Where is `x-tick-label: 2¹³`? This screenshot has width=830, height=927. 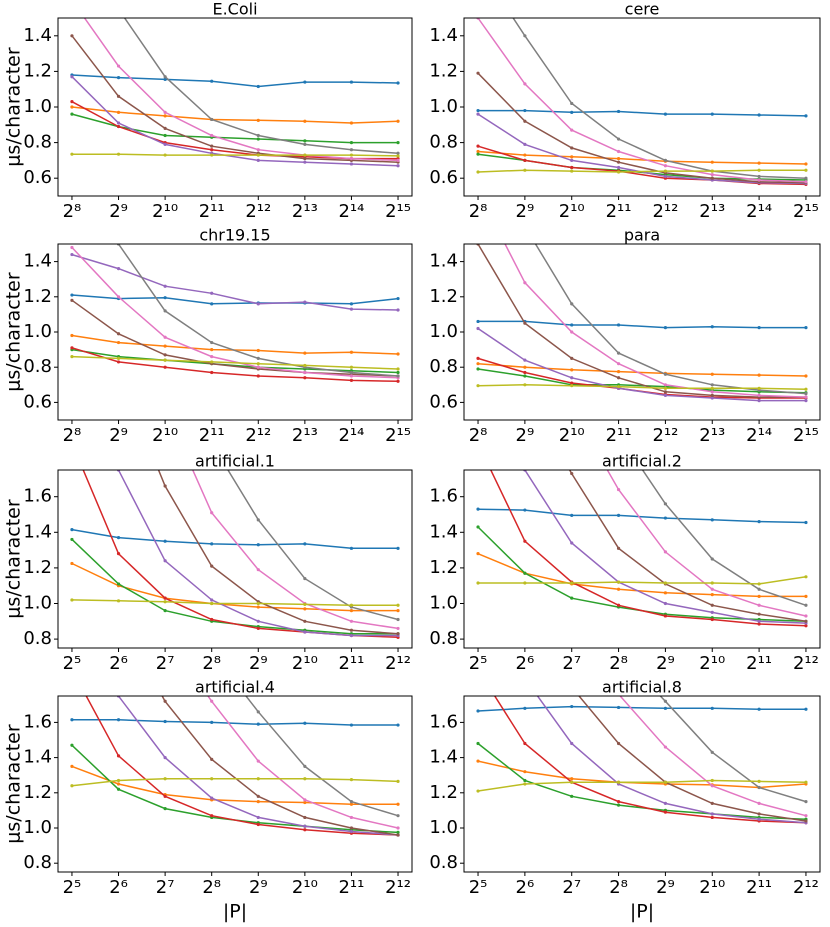
x-tick-label: 2¹³ is located at coordinates (305, 211).